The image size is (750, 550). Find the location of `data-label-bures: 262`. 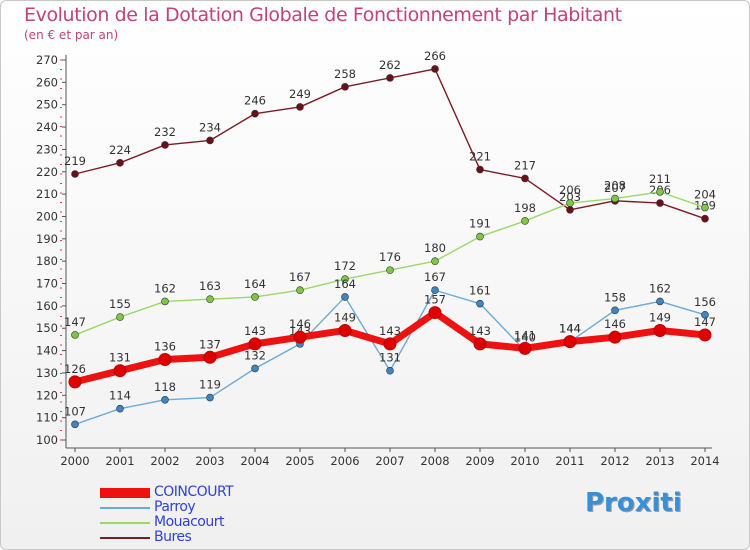

data-label-bures: 262 is located at coordinates (390, 65).